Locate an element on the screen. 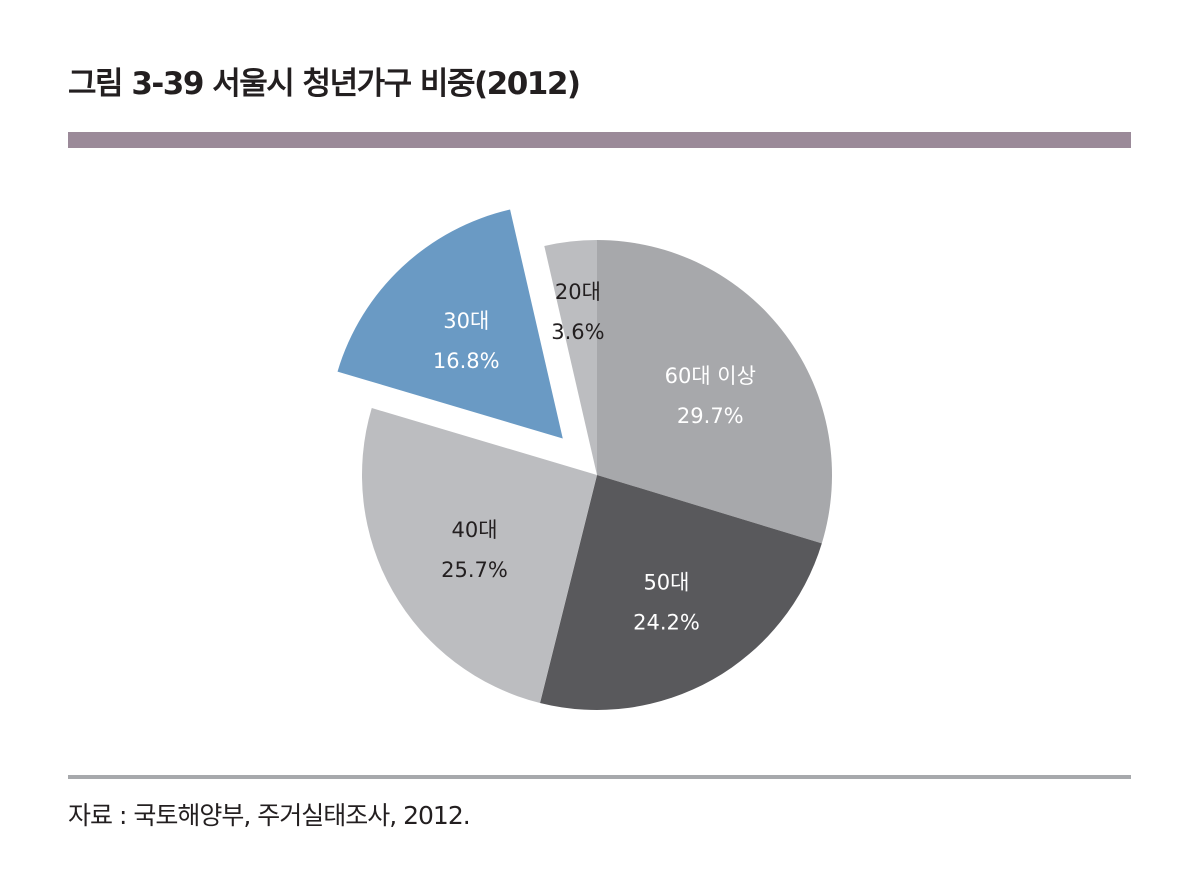 This screenshot has height=886, width=1181. figure-title: 그림 3-39 서울시 청년가구 비중(2012) is located at coordinates (324, 84).